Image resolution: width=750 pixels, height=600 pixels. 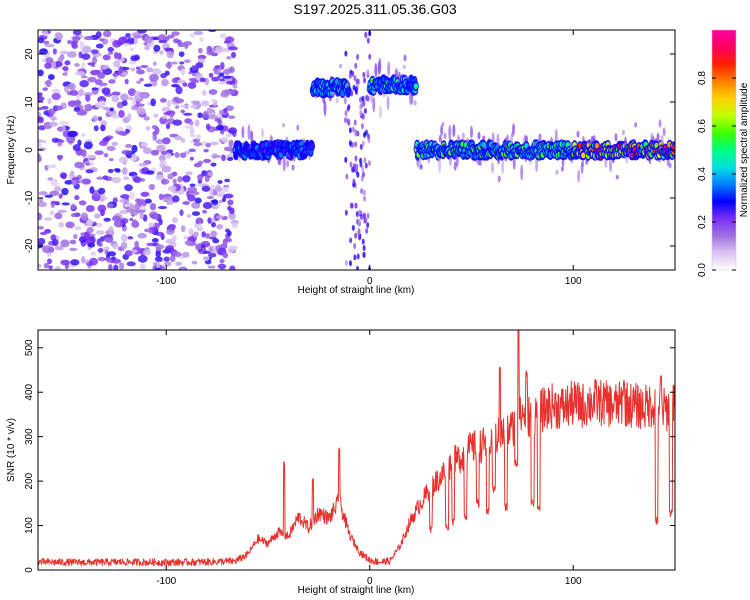 What do you see at coordinates (29, 197) in the screenshot?
I see `spectrogram-y-tick-label: -10` at bounding box center [29, 197].